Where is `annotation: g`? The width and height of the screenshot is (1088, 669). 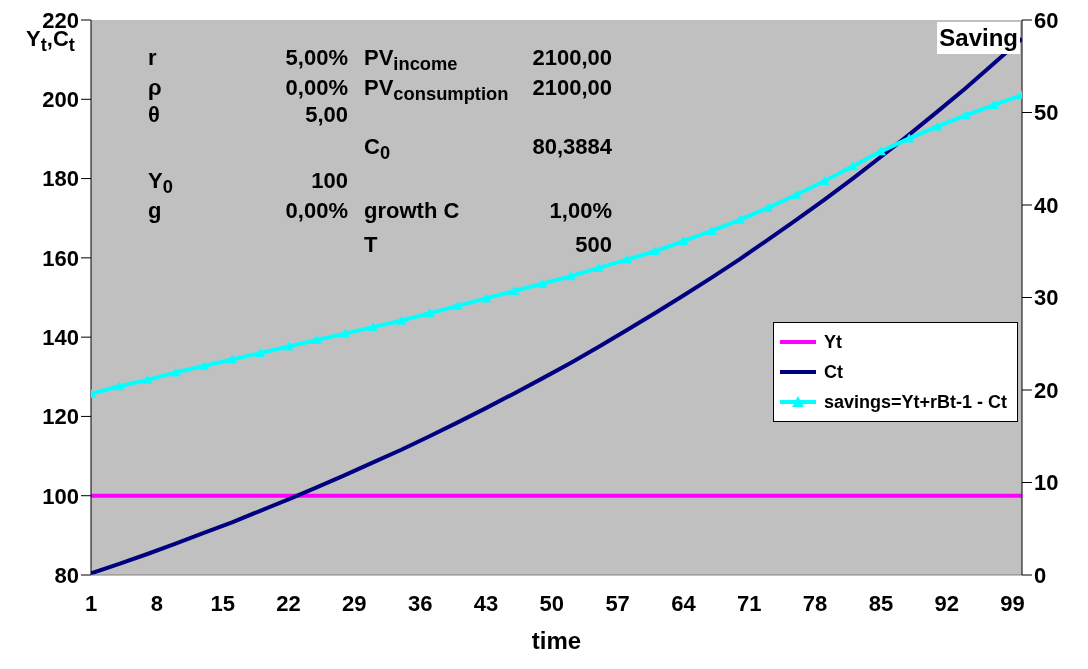 annotation: g is located at coordinates (155, 211).